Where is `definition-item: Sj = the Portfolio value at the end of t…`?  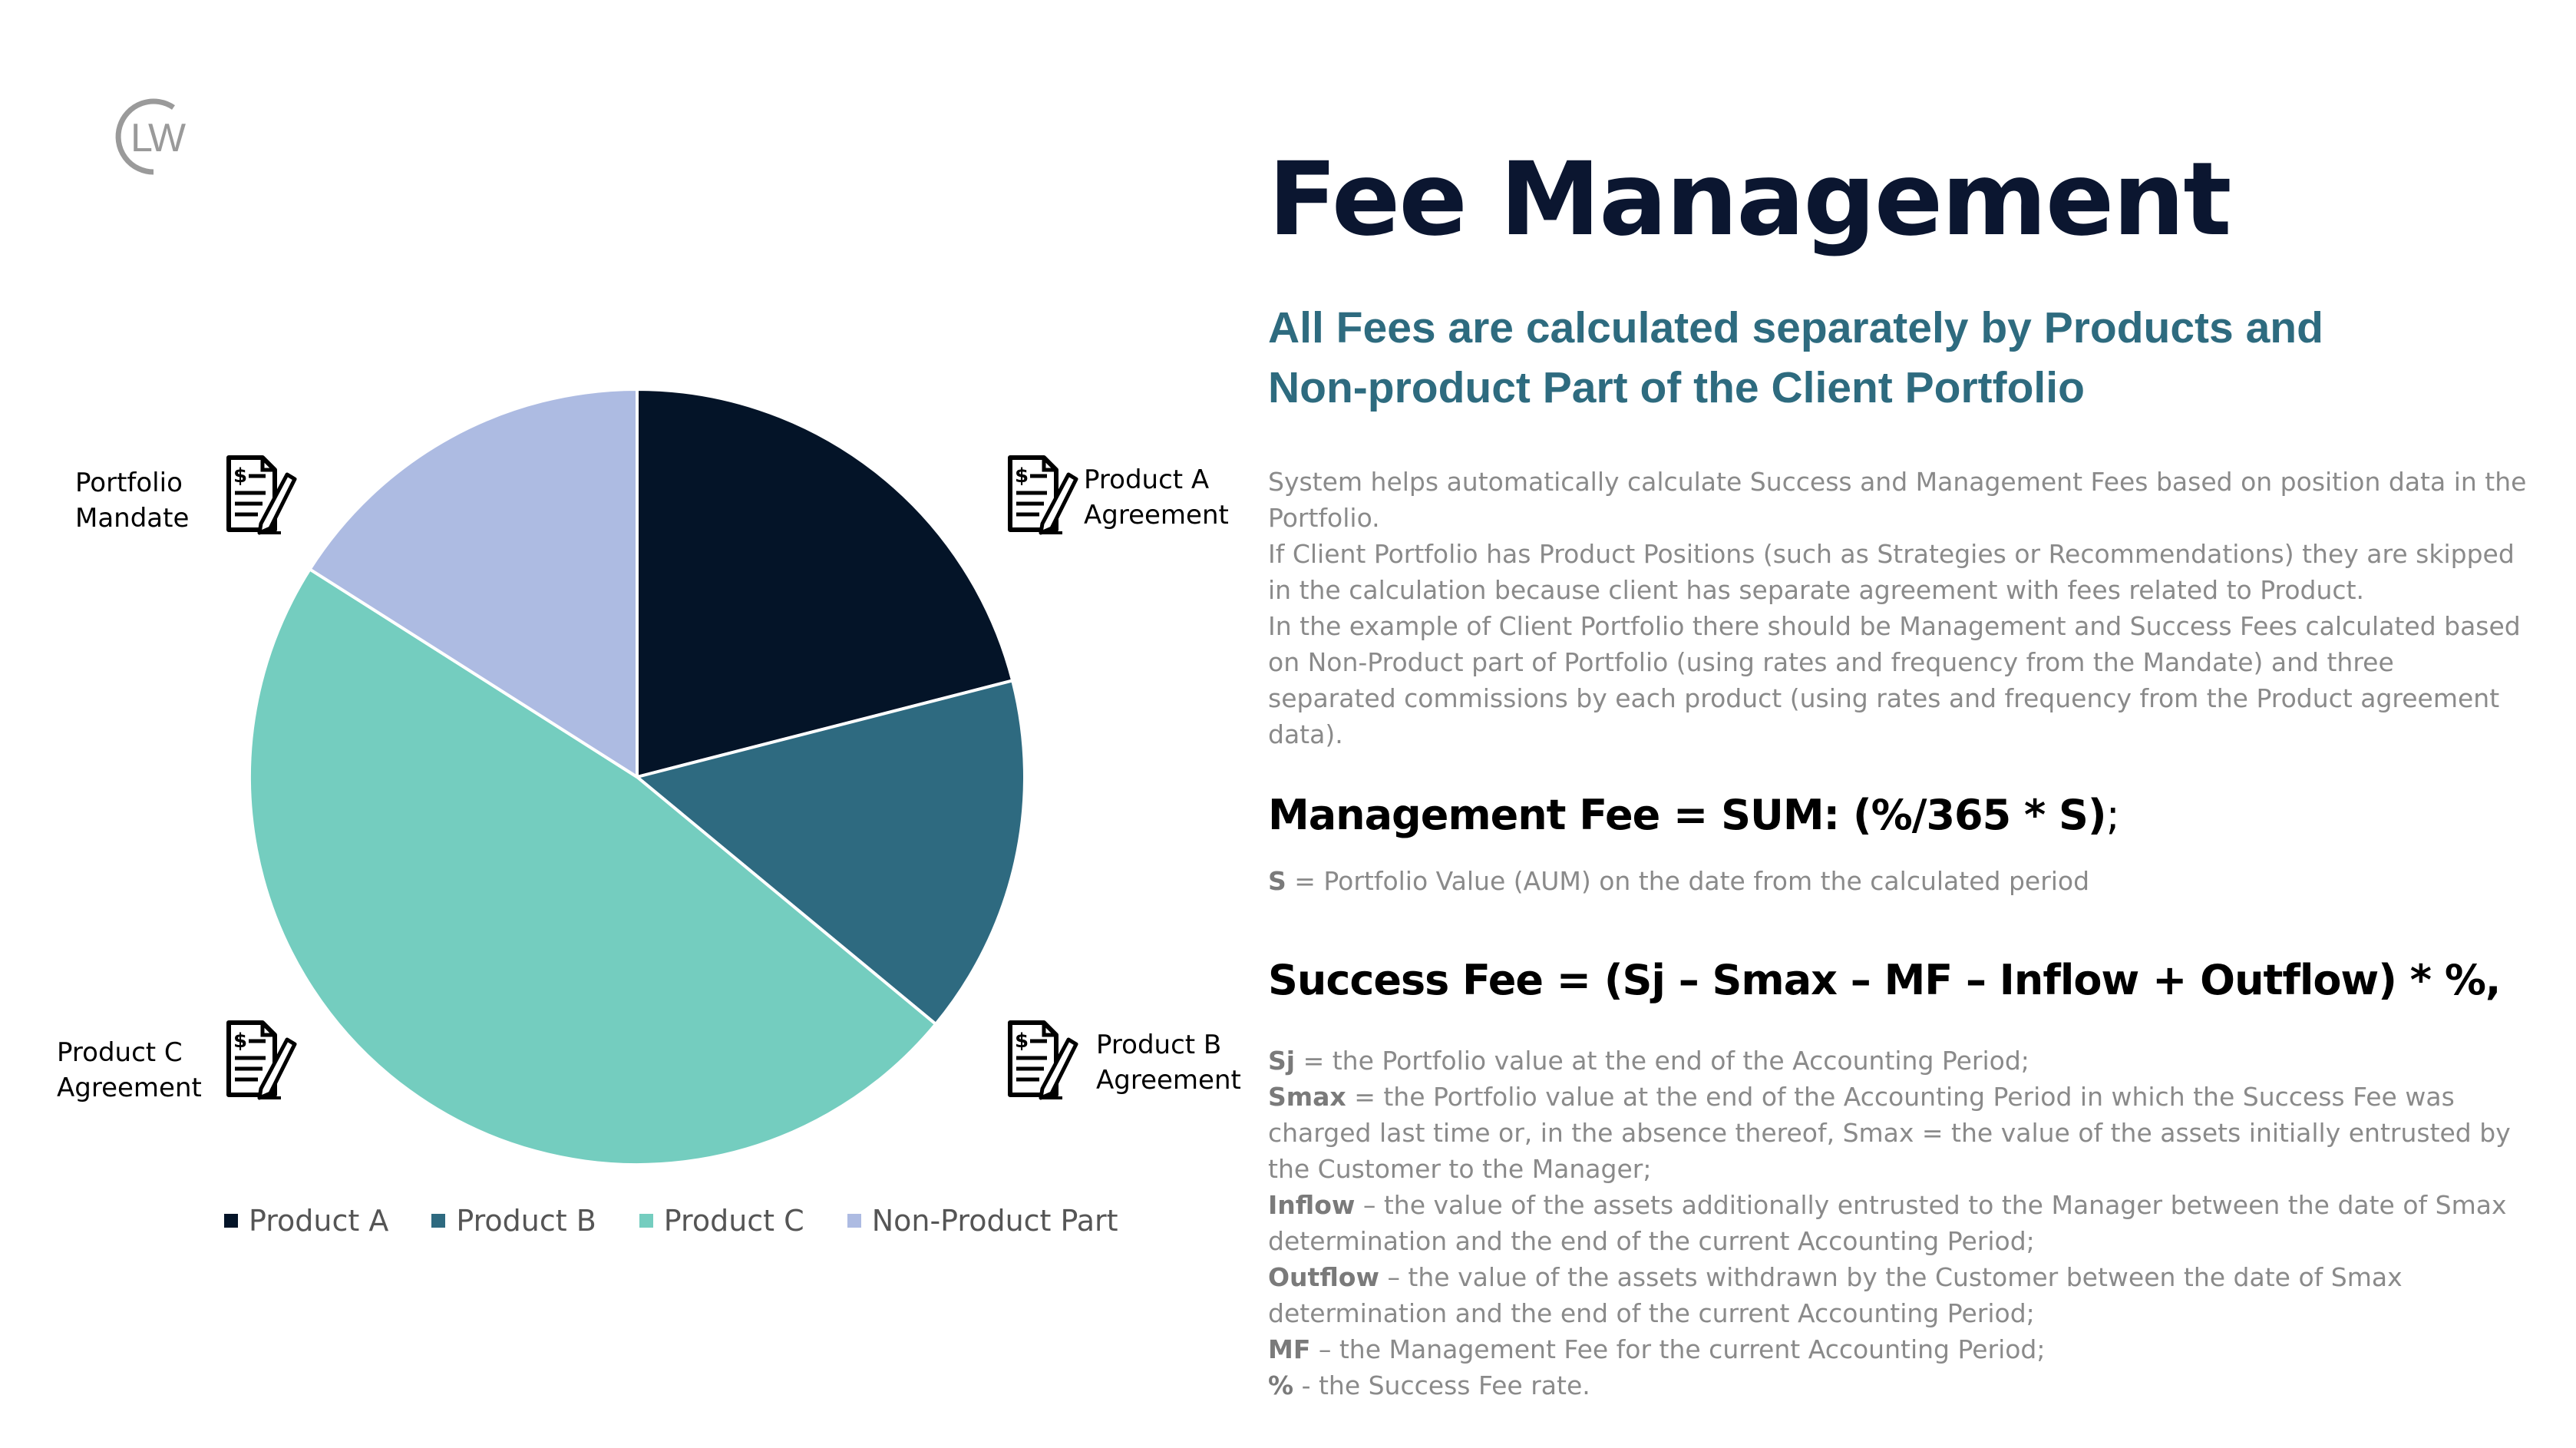 definition-item: Sj = the Portfolio value at the end of t… is located at coordinates (1649, 1061).